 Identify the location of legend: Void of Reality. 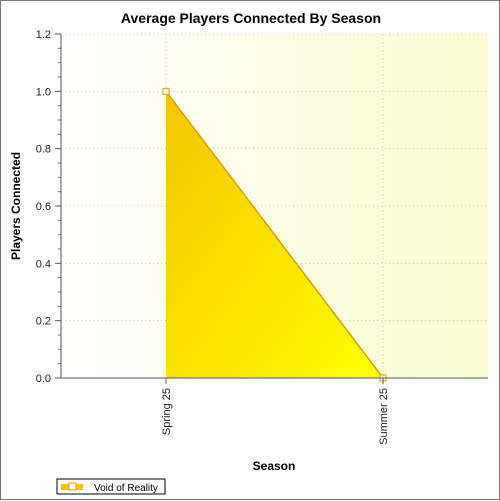
(111, 486).